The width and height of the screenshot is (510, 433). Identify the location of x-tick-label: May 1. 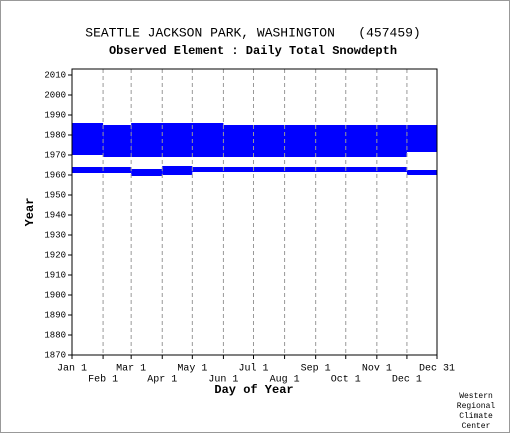
(192, 369).